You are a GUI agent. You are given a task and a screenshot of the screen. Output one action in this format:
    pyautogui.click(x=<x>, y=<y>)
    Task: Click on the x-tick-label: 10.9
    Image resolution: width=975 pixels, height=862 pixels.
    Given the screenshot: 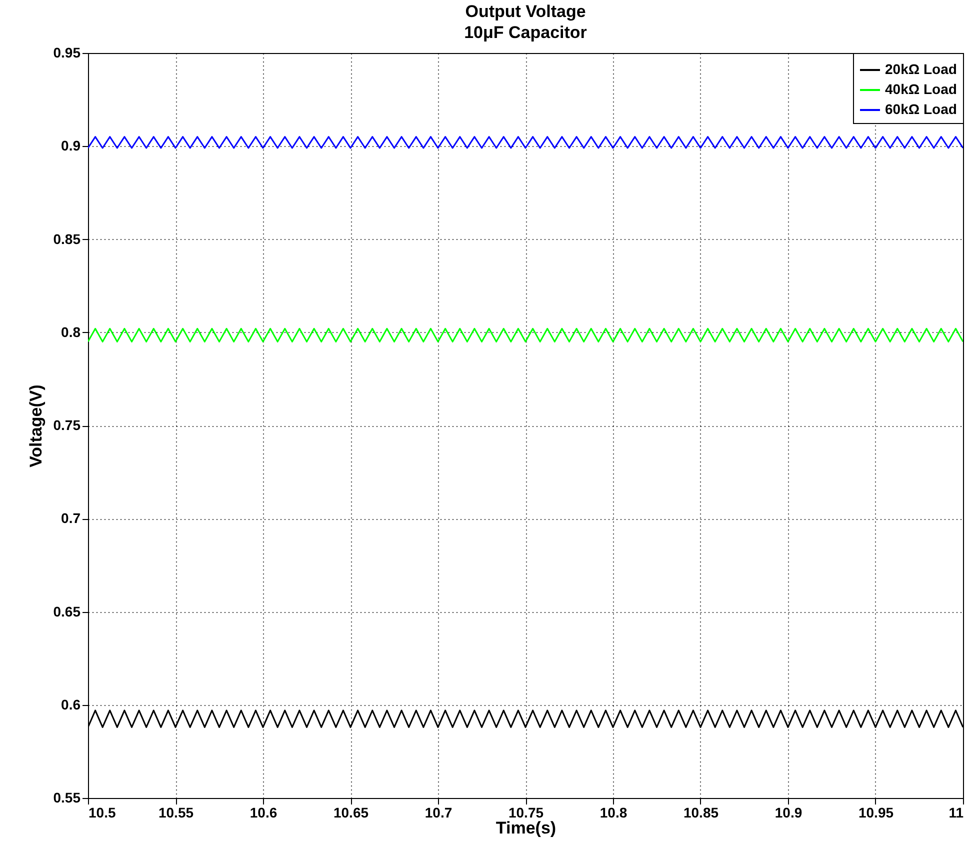 What is the action you would take?
    pyautogui.click(x=788, y=812)
    